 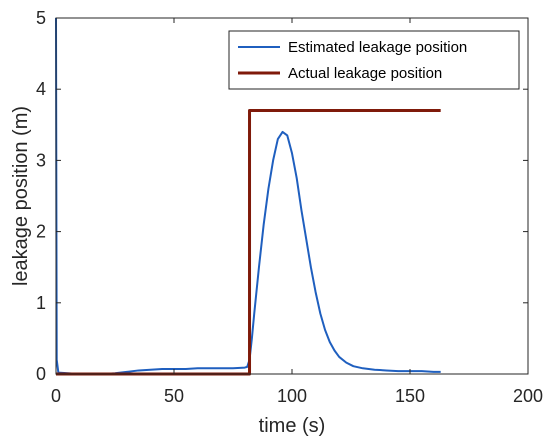 I want to click on y-tick-label: 1, so click(x=41, y=303).